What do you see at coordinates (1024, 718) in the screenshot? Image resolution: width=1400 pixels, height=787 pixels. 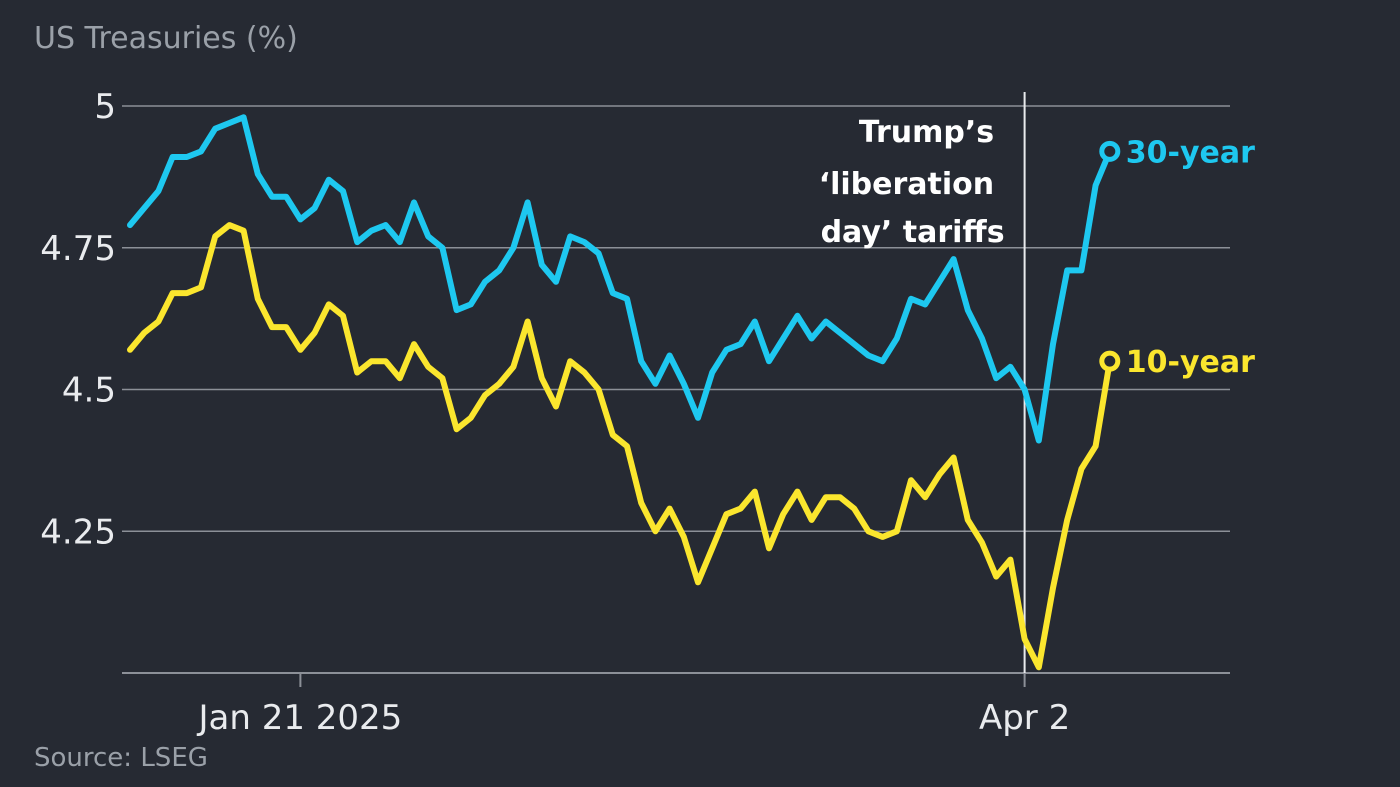 I see `x-tick-label: Apr 2` at bounding box center [1024, 718].